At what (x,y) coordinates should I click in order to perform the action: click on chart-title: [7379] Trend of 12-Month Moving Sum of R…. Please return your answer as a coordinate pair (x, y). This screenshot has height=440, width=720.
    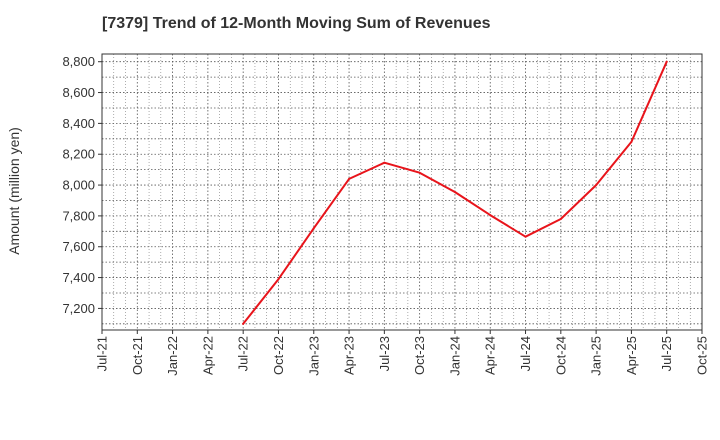
    Looking at the image, I should click on (296, 23).